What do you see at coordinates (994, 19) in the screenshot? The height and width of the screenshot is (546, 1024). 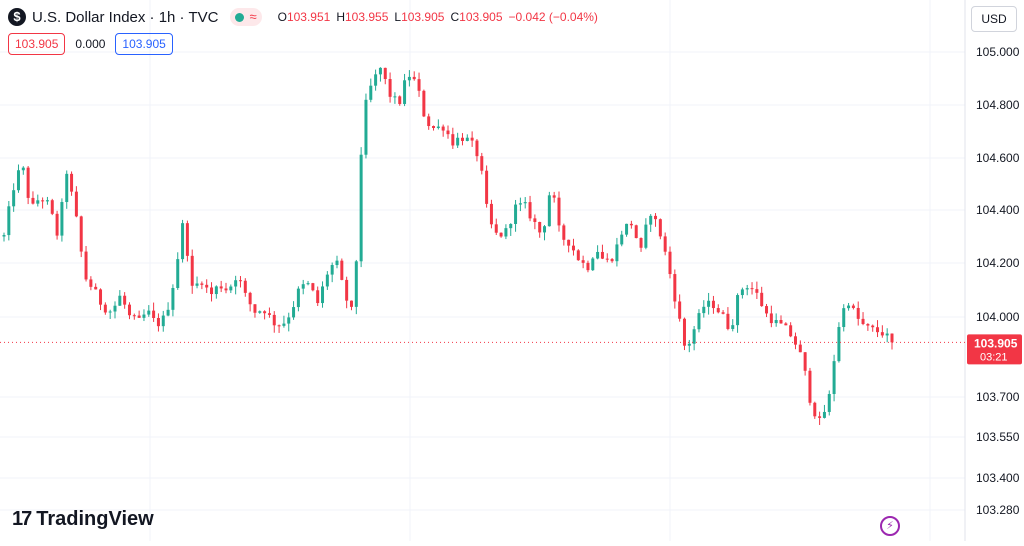 I see `currency-button: USD` at bounding box center [994, 19].